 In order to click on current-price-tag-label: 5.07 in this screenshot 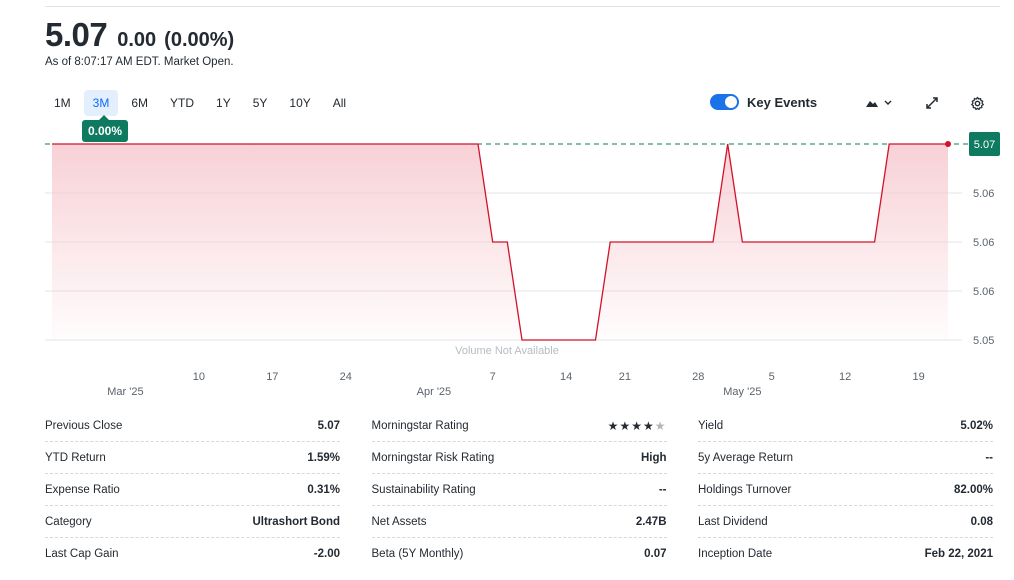, I will do `click(984, 145)`.